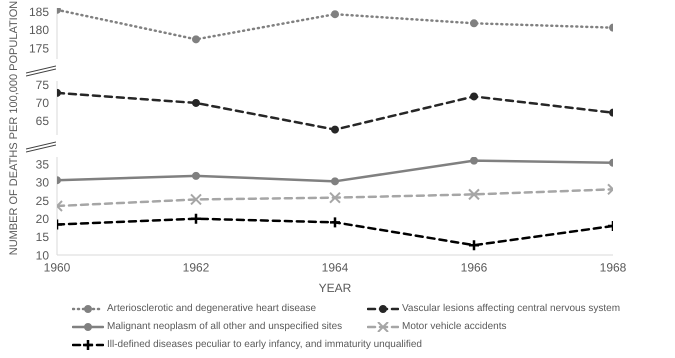 This screenshot has height=358, width=675. I want to click on y-tick-label: 25, so click(43, 201).